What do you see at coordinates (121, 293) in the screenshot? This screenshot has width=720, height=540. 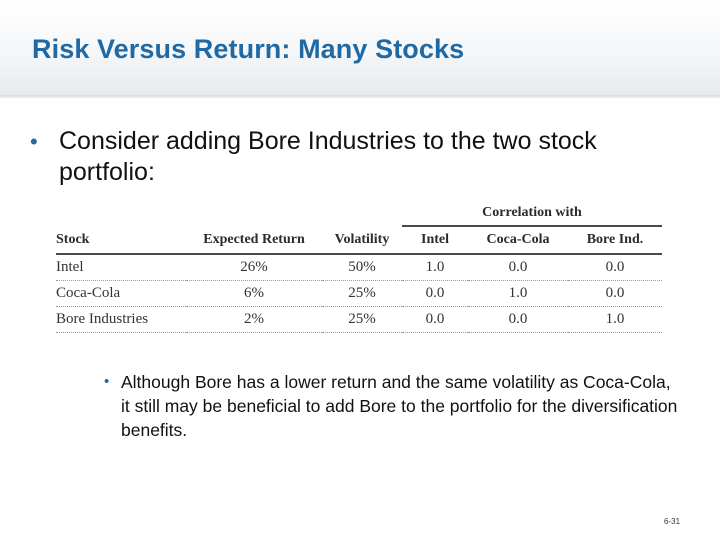 I see `stock-name-cell: Coca-Cola` at bounding box center [121, 293].